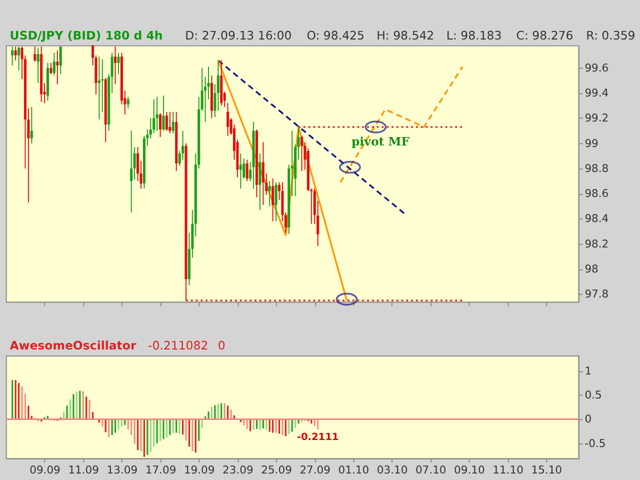 The height and width of the screenshot is (480, 640). I want to click on x-tick-label: 19.09, so click(199, 469).